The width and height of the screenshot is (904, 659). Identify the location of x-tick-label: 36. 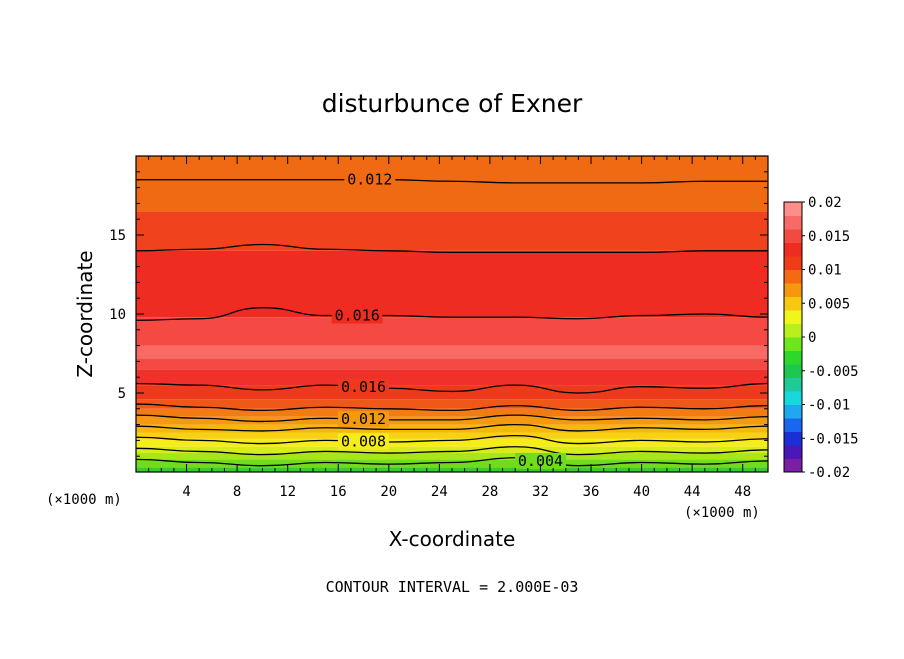
(591, 492).